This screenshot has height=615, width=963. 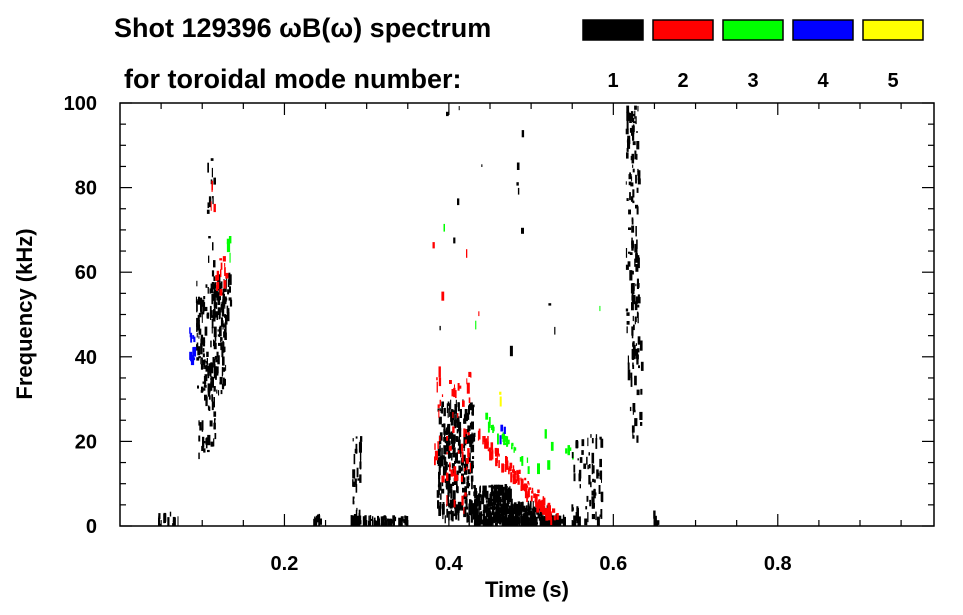 What do you see at coordinates (752, 81) in the screenshot?
I see `legend-label-mode-3: 3` at bounding box center [752, 81].